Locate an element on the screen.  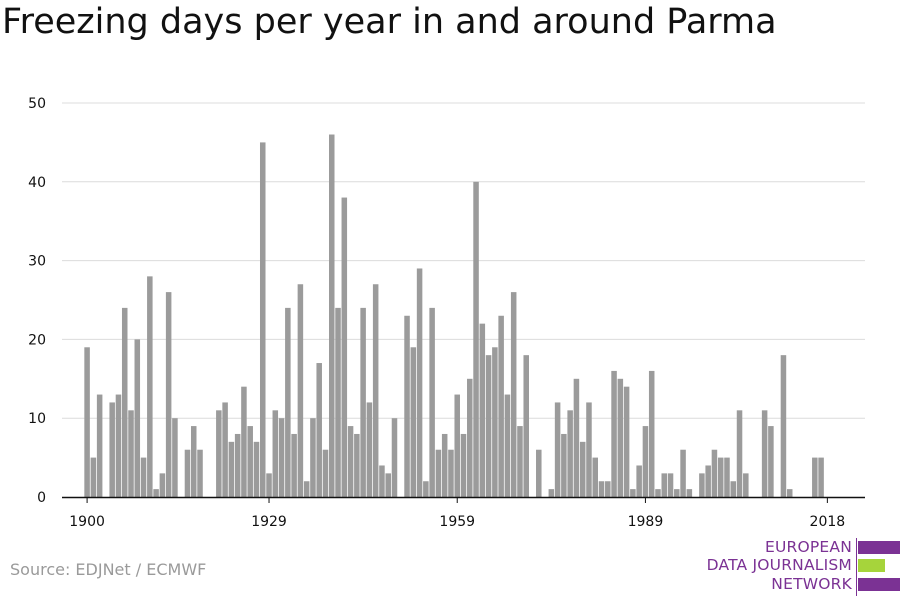
bar-2003 is located at coordinates (733, 489).